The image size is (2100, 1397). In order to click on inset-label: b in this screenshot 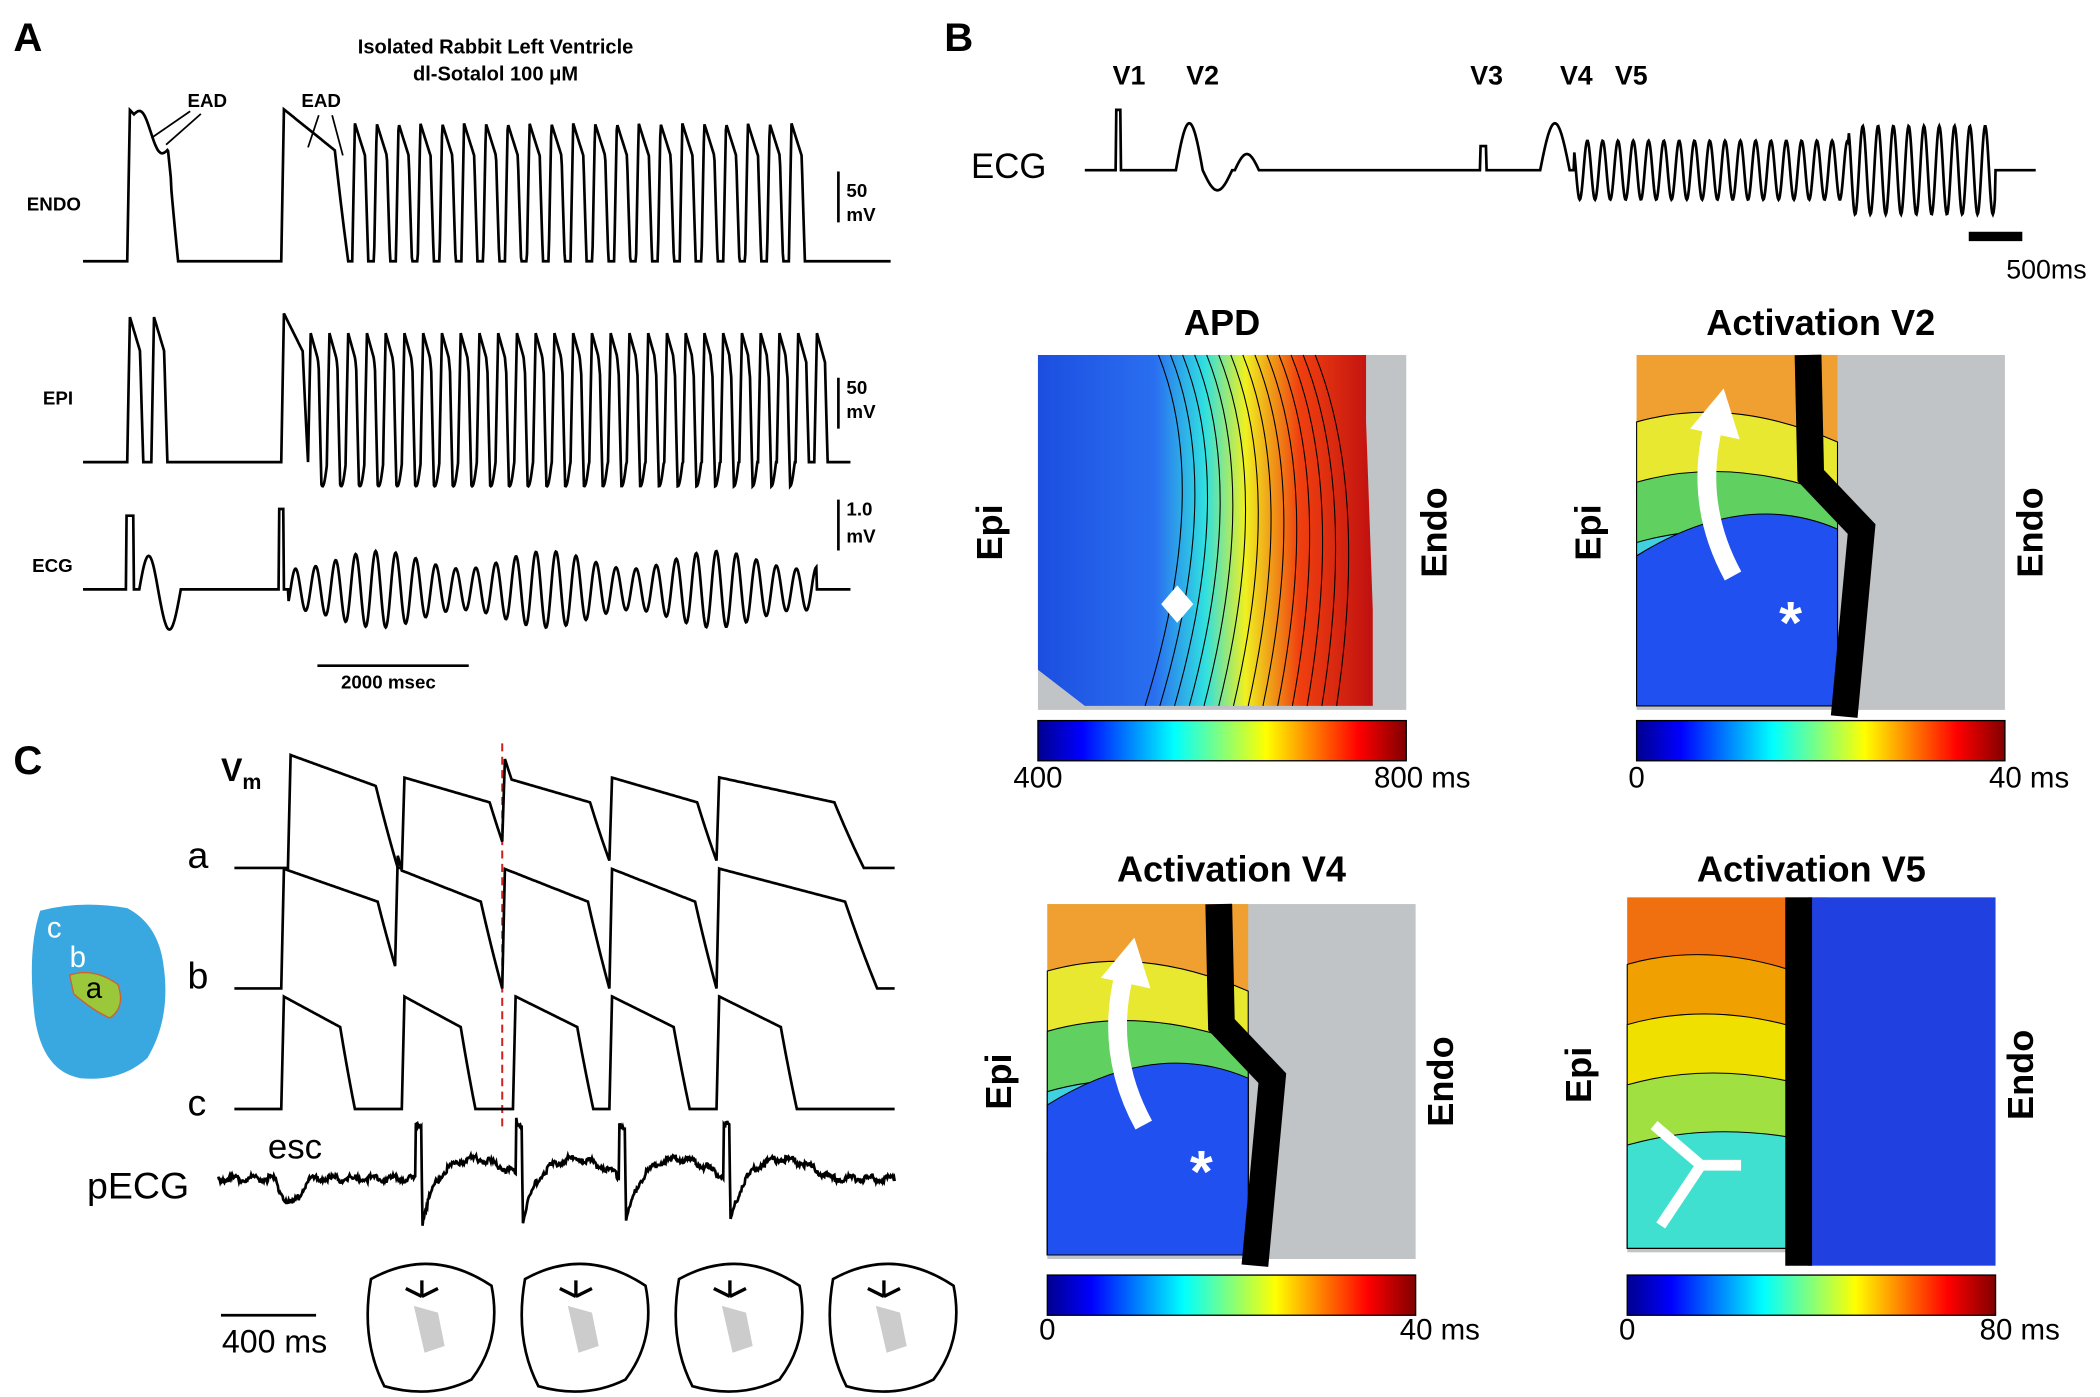, I will do `click(78, 957)`.